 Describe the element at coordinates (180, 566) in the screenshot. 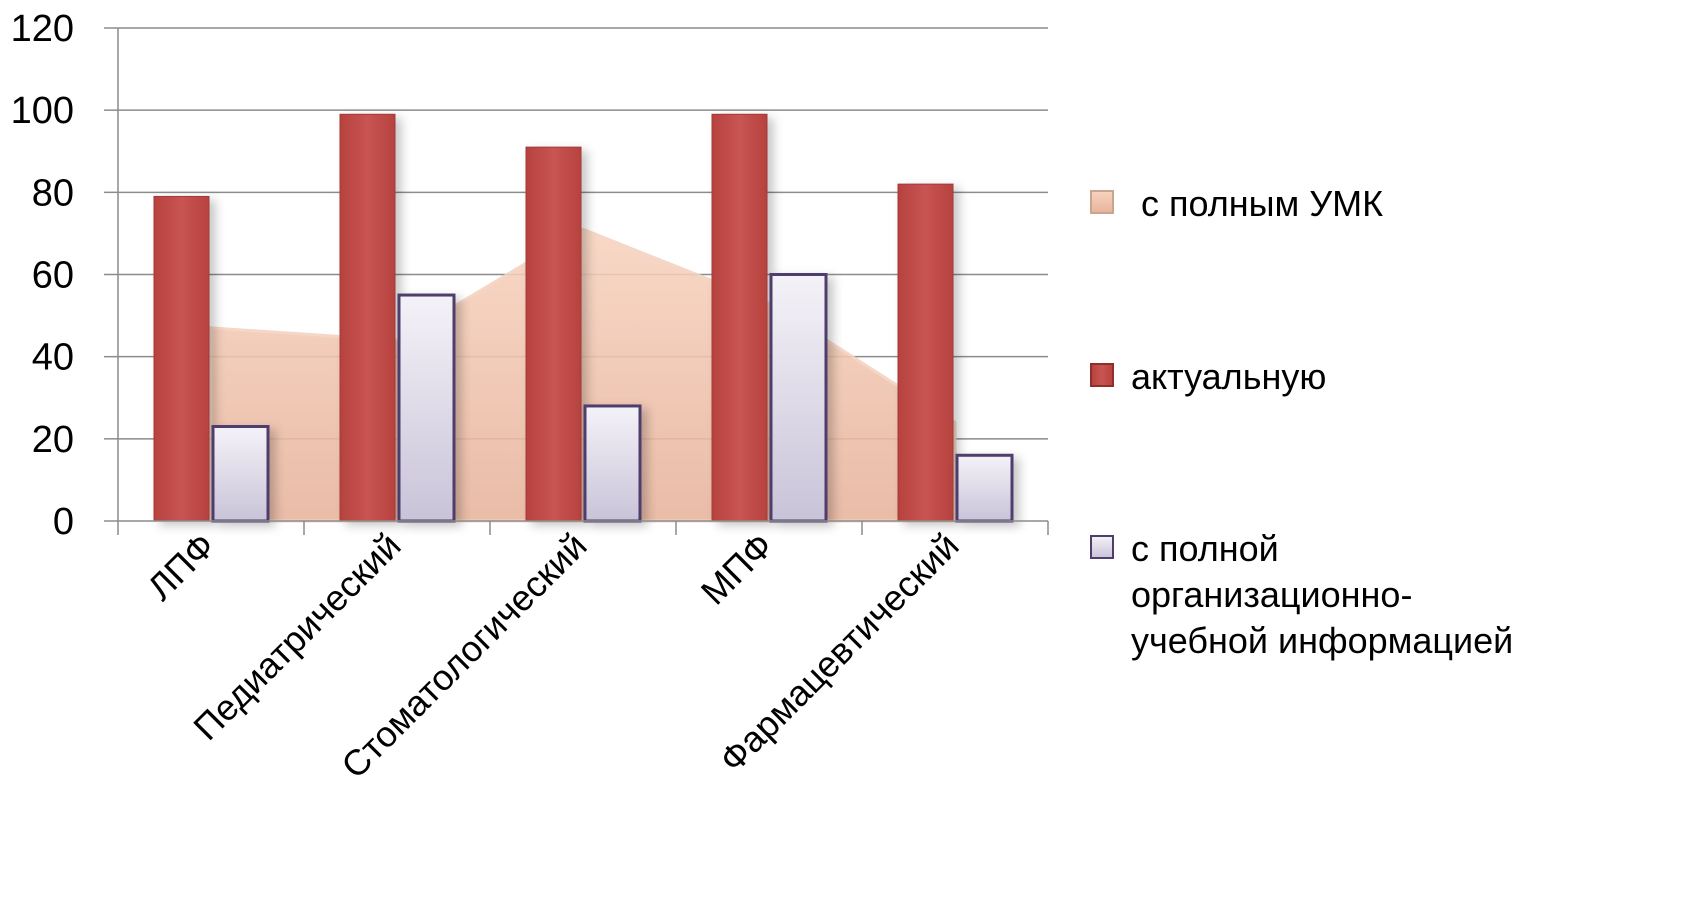

I see `x-category-label: ЛПФ` at that location.